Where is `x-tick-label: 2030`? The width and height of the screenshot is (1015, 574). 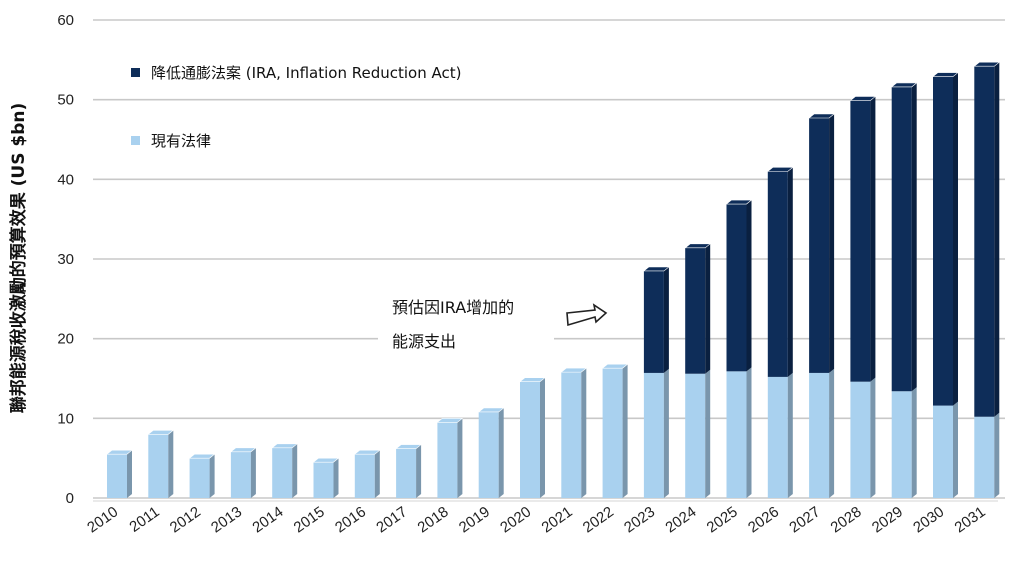
x-tick-label: 2030 is located at coordinates (928, 519).